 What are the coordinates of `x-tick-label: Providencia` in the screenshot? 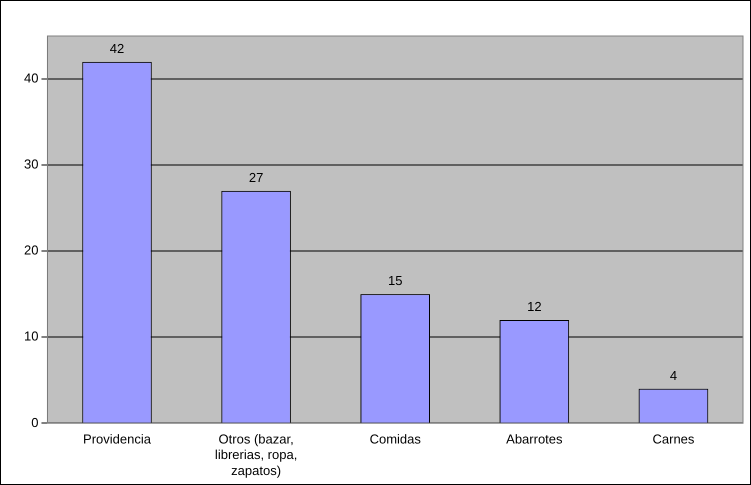 It's located at (117, 439).